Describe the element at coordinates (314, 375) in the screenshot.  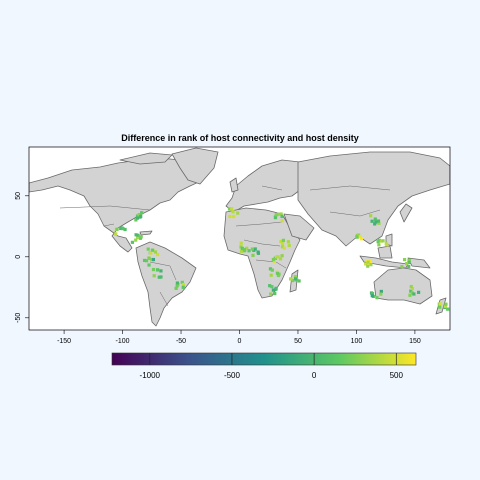
I see `colorbar-tick-label: 0` at that location.